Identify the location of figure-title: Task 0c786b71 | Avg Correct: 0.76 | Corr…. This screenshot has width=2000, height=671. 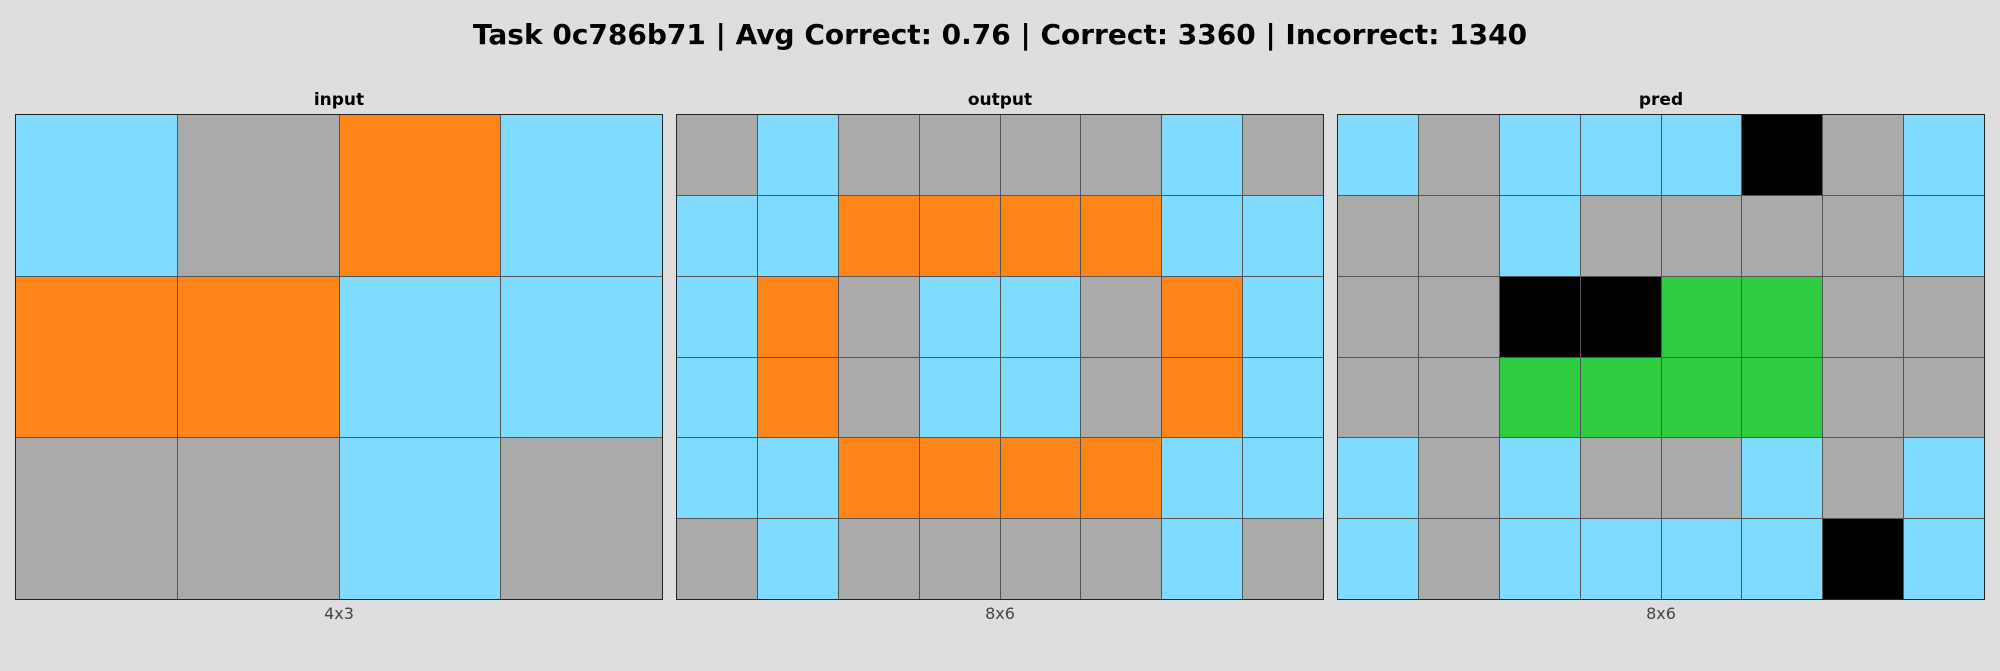
(1000, 34).